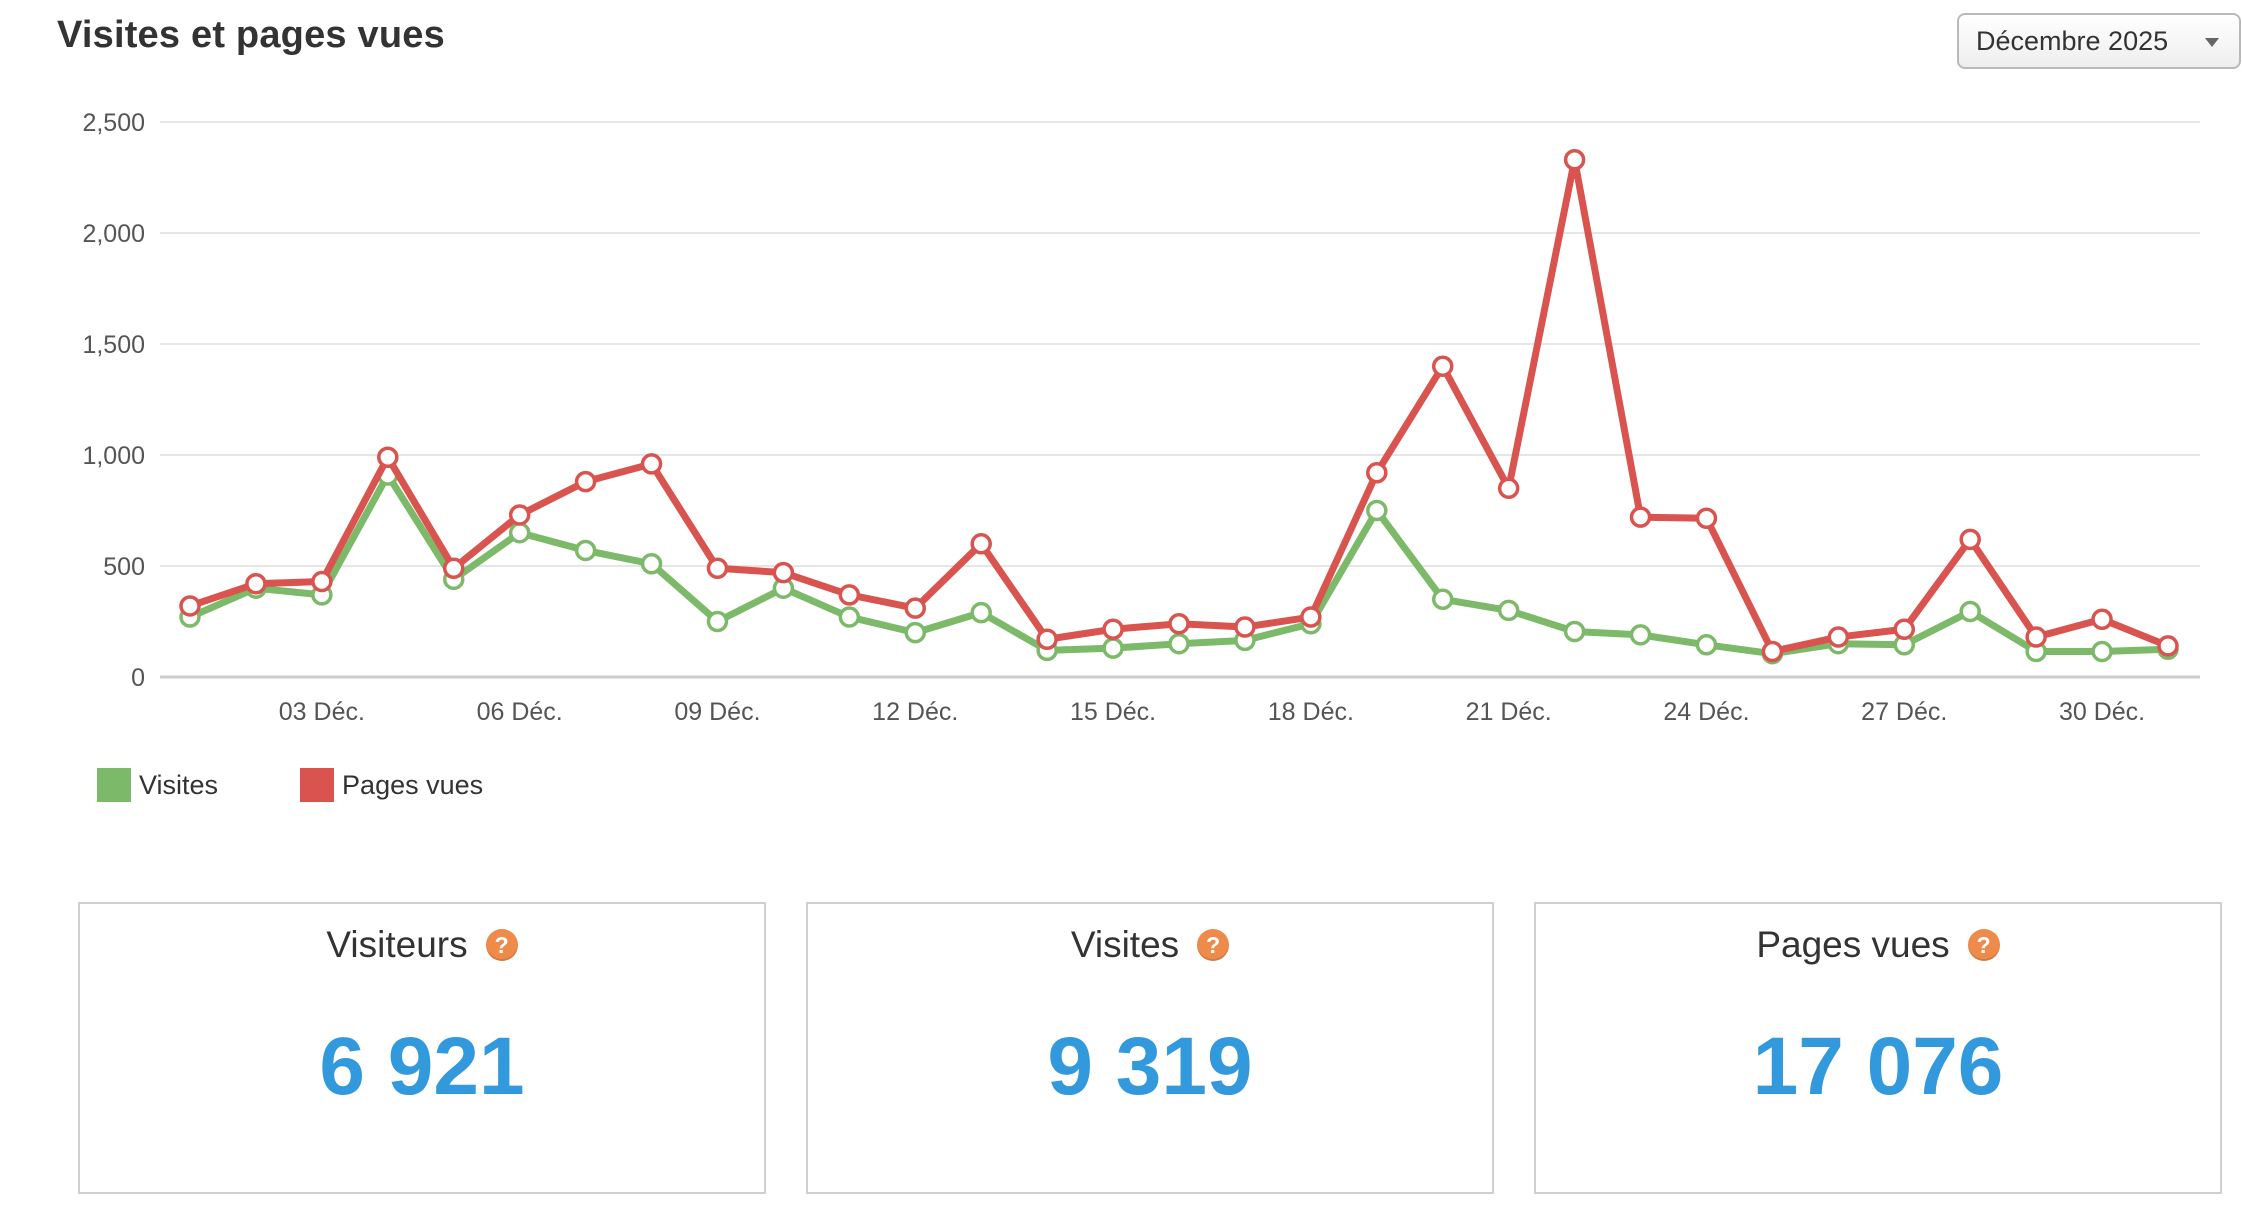 The height and width of the screenshot is (1210, 2242). Describe the element at coordinates (2072, 40) in the screenshot. I see `month-select-value: Décembre 2025` at that location.